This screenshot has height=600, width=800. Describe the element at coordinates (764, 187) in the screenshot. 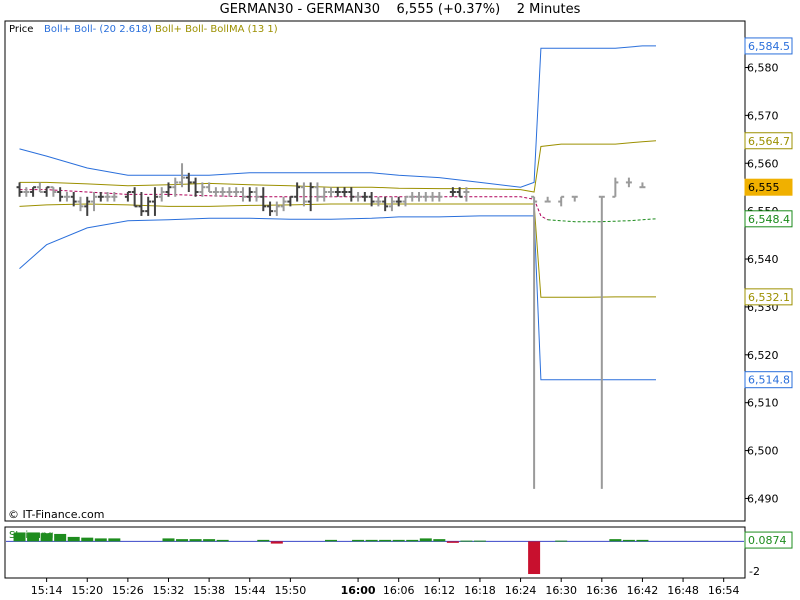

I see `price-marker-label: 6,555` at that location.